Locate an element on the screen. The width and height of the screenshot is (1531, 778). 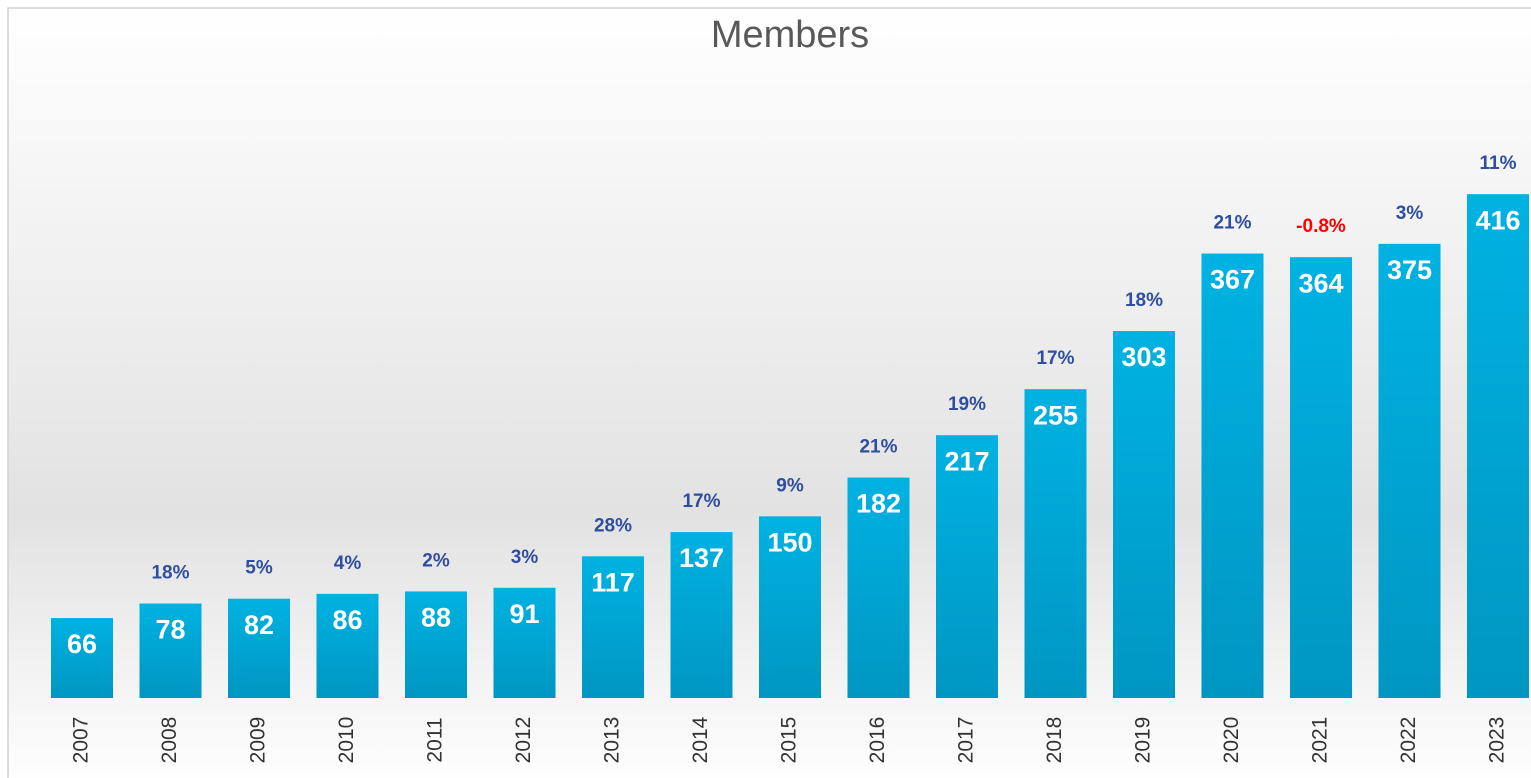
x-tick-label: 2008 is located at coordinates (169, 740).